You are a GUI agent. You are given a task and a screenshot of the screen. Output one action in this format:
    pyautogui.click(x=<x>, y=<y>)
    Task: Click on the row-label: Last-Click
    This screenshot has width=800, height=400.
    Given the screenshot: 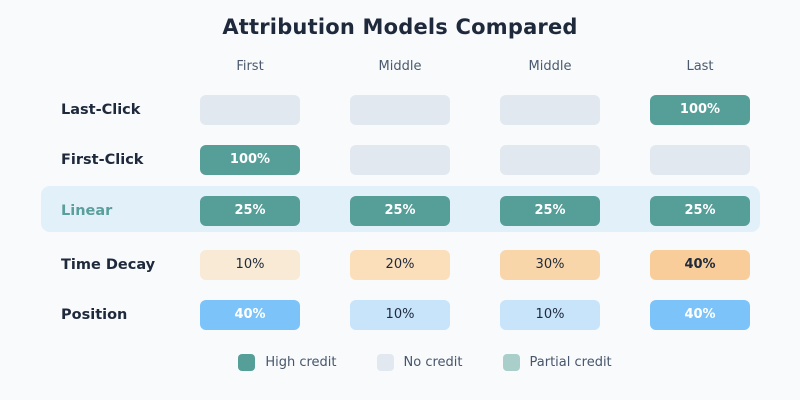 What is the action you would take?
    pyautogui.click(x=101, y=110)
    